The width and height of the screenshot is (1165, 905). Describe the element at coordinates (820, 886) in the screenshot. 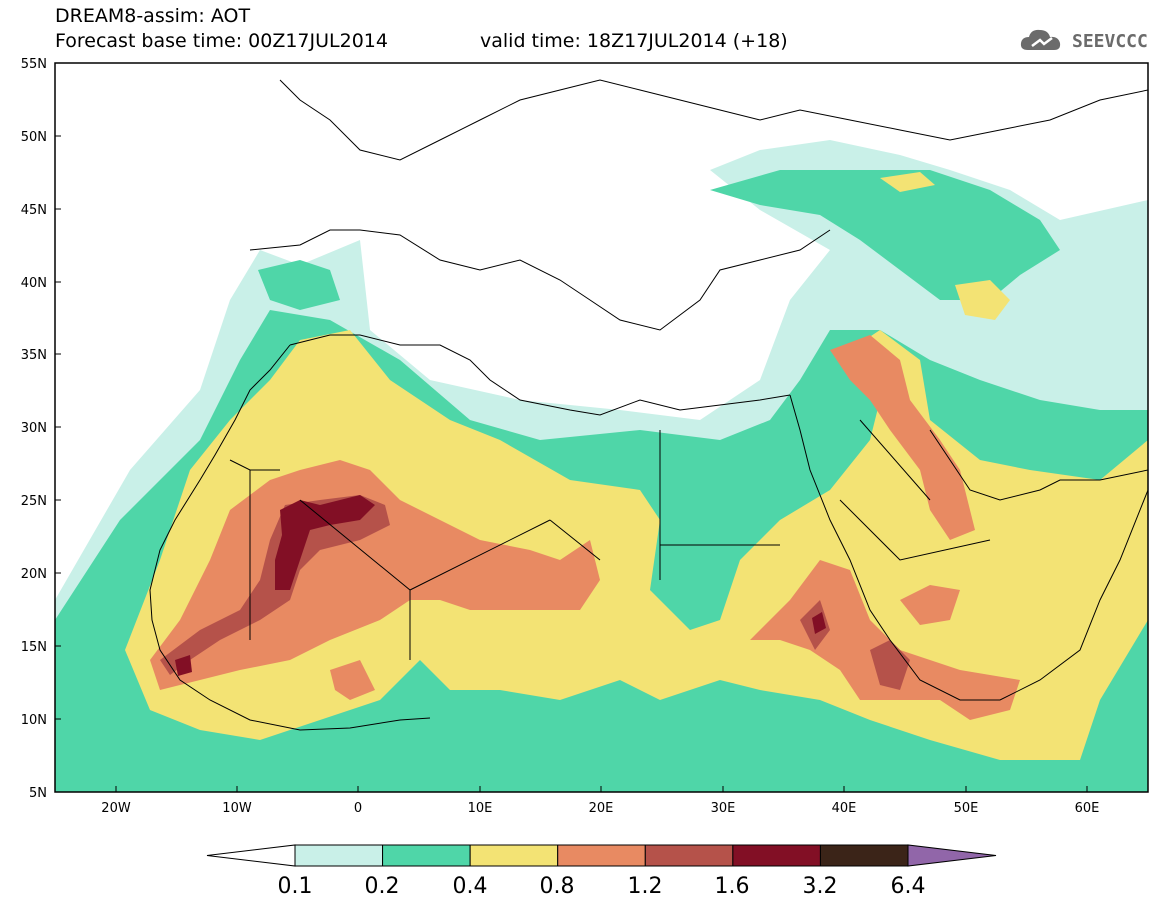

I see `colorbar-label: 3.2` at that location.